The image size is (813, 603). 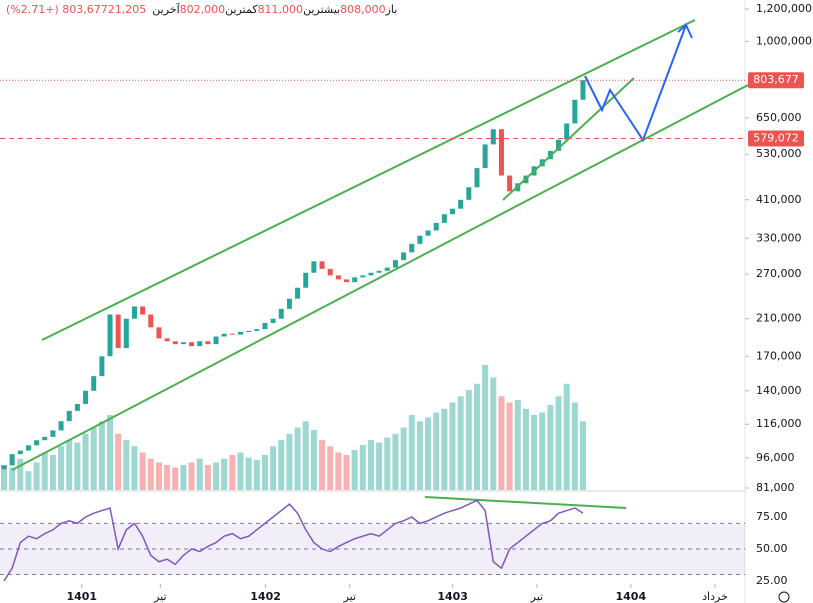 What do you see at coordinates (772, 516) in the screenshot?
I see `rsi-tick-label: 75.00` at bounding box center [772, 516].